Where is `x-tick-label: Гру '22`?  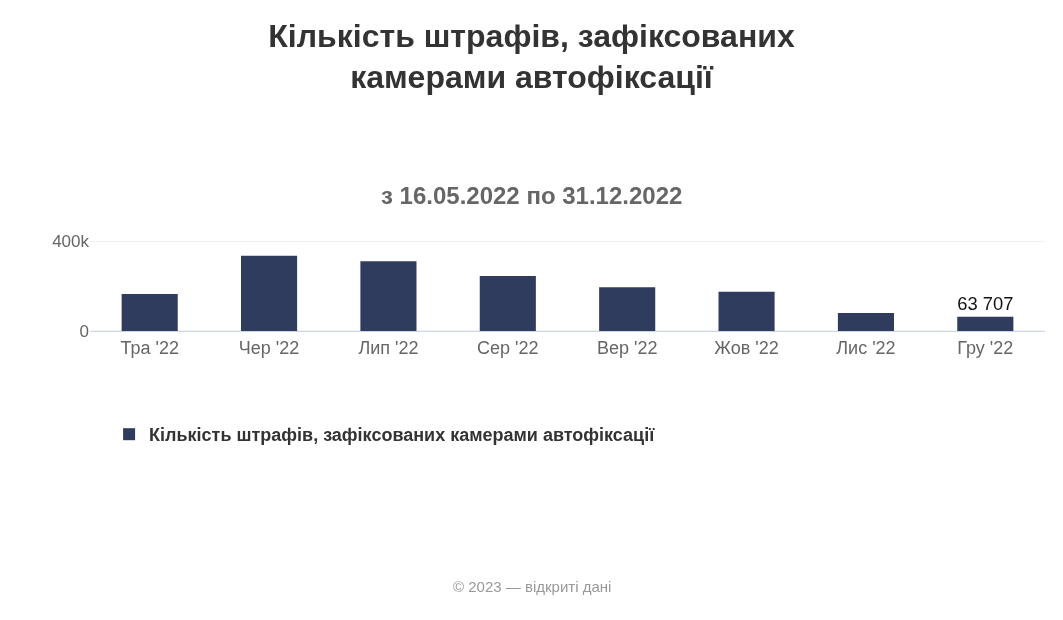 x-tick-label: Гру '22 is located at coordinates (985, 347).